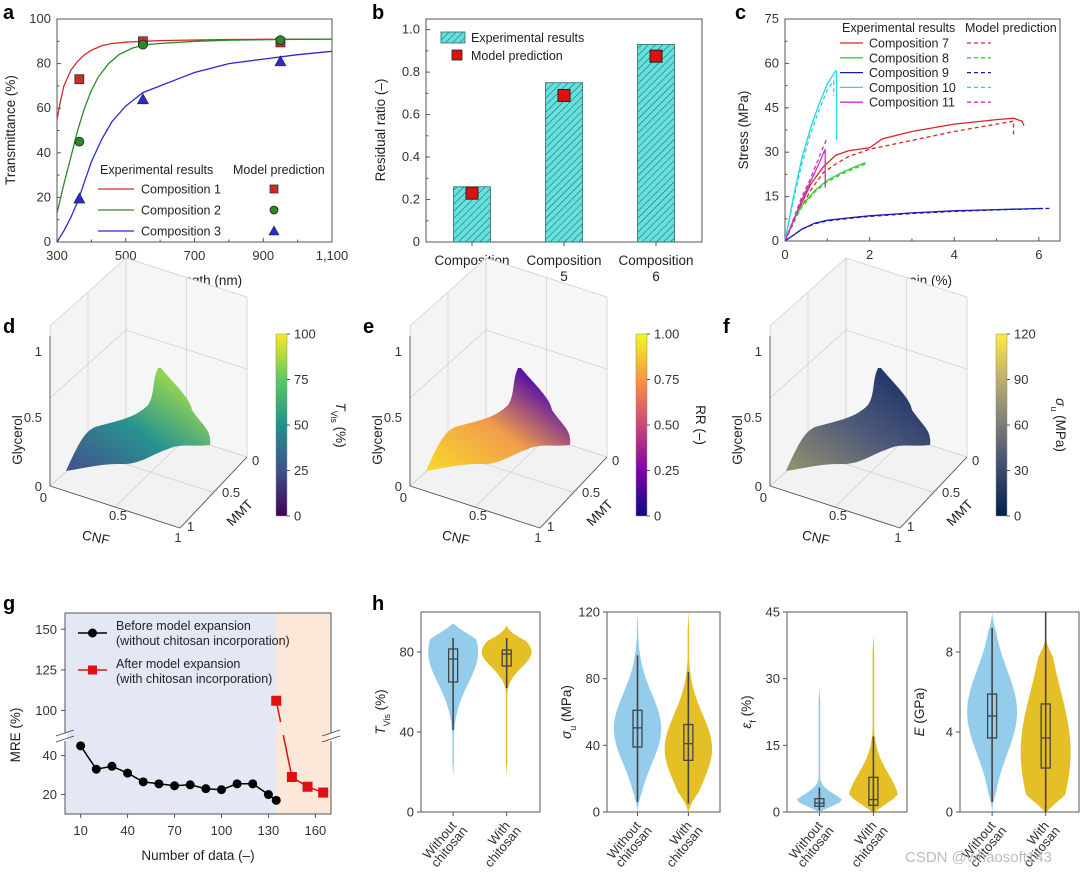 Image resolution: width=1080 pixels, height=873 pixels. What do you see at coordinates (949, 652) in the screenshot?
I see `y-tick-label: 8` at bounding box center [949, 652].